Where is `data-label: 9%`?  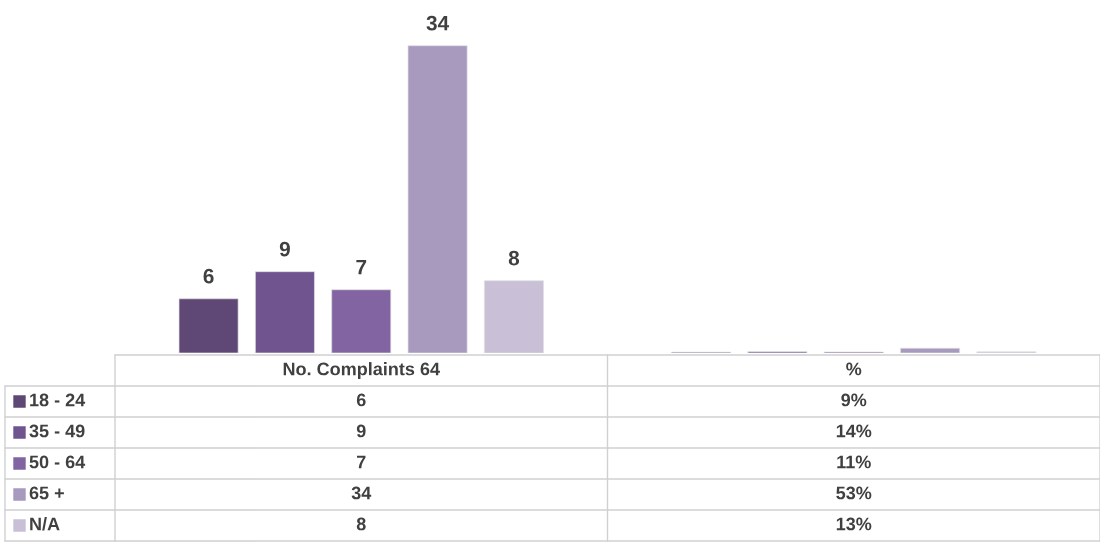 data-label: 9% is located at coordinates (854, 400).